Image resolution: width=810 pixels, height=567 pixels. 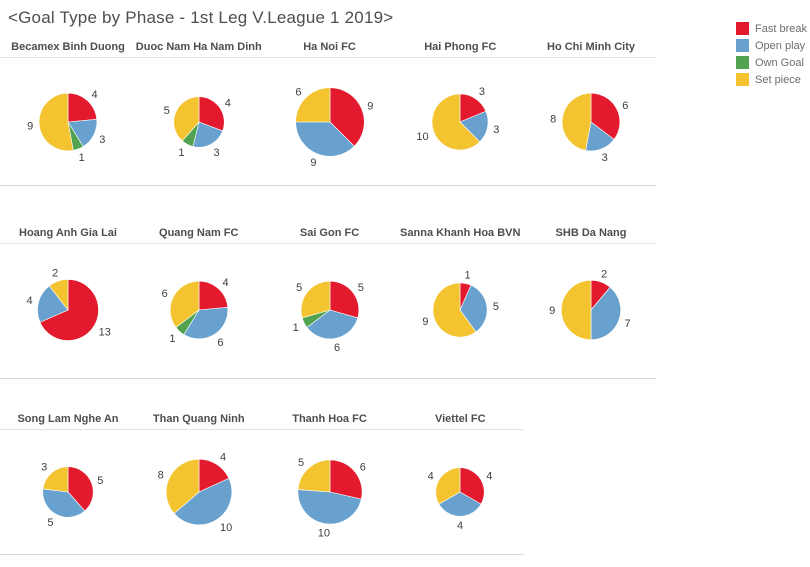 What do you see at coordinates (591, 233) in the screenshot?
I see `team-header-shb-da-nang: SHB Da Nang` at bounding box center [591, 233].